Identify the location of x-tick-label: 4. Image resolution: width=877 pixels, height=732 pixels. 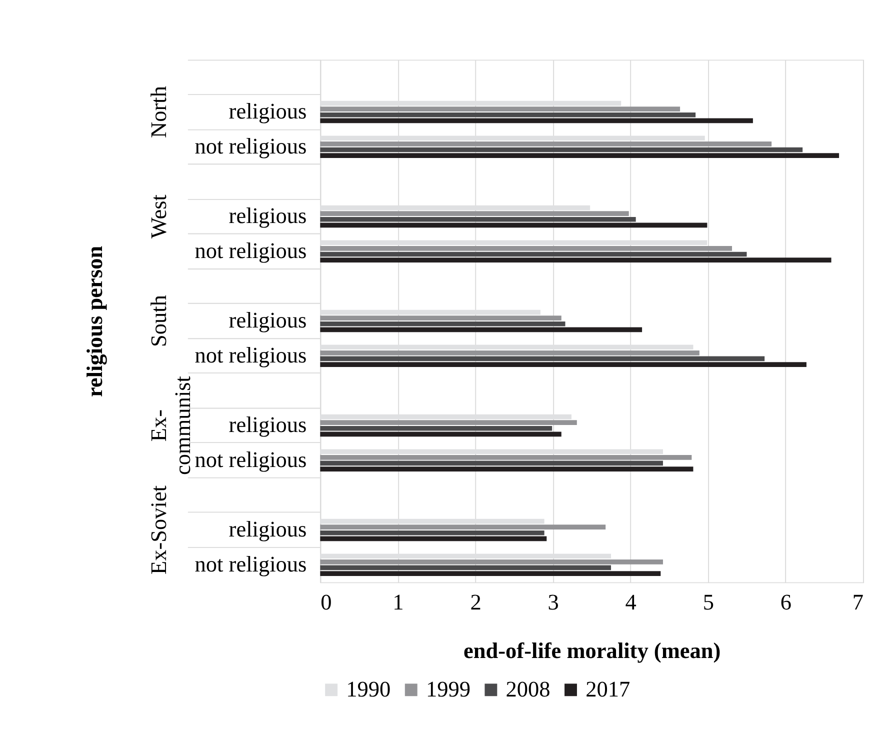
(630, 602).